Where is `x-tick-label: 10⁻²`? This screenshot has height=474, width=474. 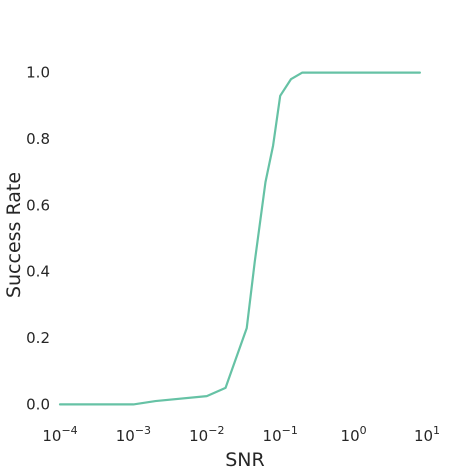 x-tick-label: 10⁻² is located at coordinates (206, 434).